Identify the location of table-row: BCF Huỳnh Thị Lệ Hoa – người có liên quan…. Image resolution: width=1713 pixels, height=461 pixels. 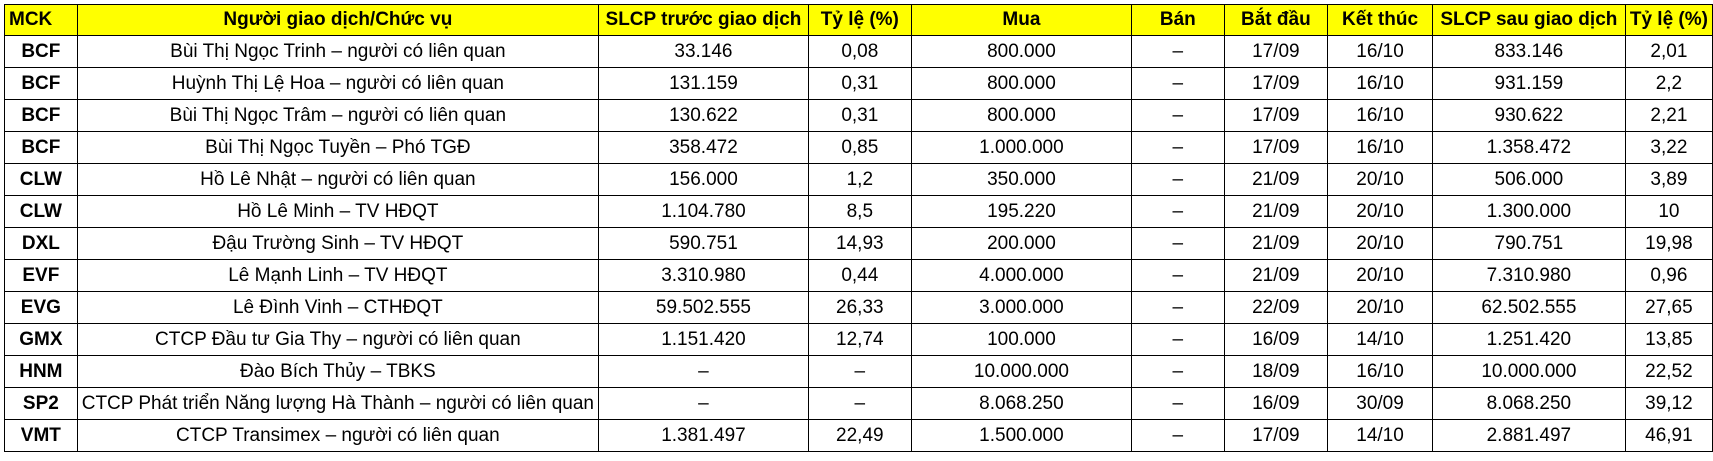
(858, 83).